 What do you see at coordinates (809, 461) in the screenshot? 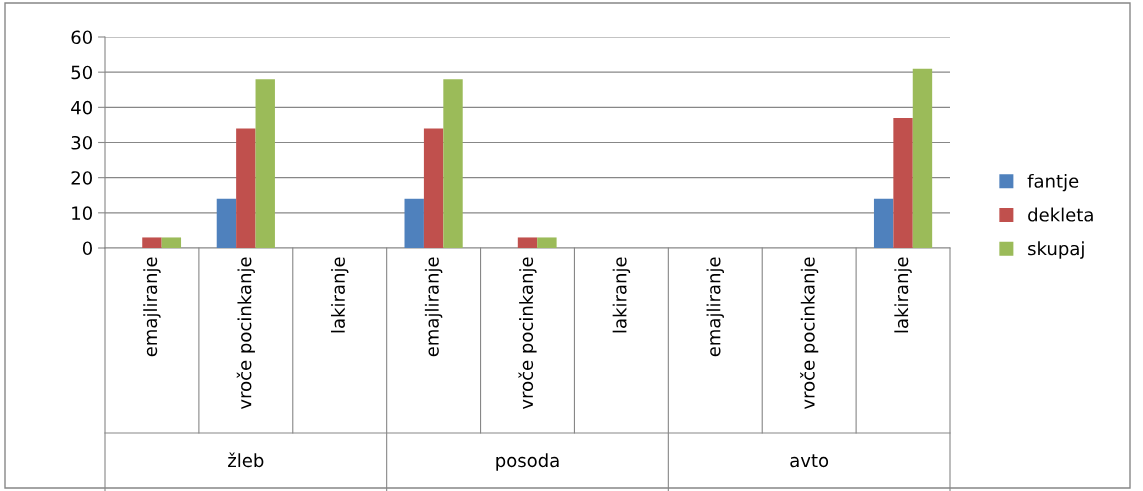
I see `text: avto` at bounding box center [809, 461].